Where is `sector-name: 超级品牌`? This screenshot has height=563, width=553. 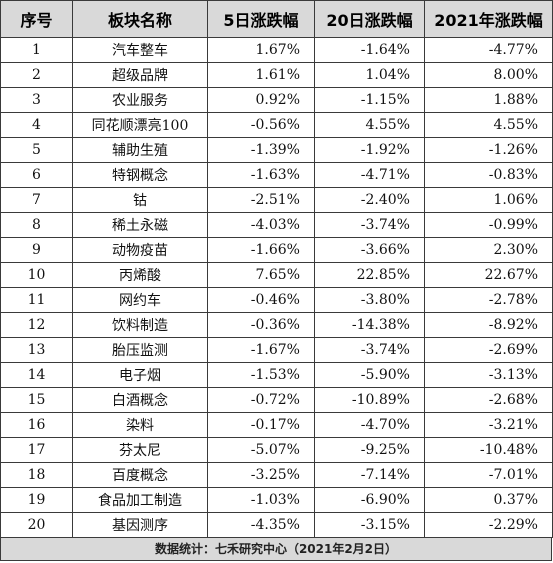 sector-name: 超级品牌 is located at coordinates (140, 75).